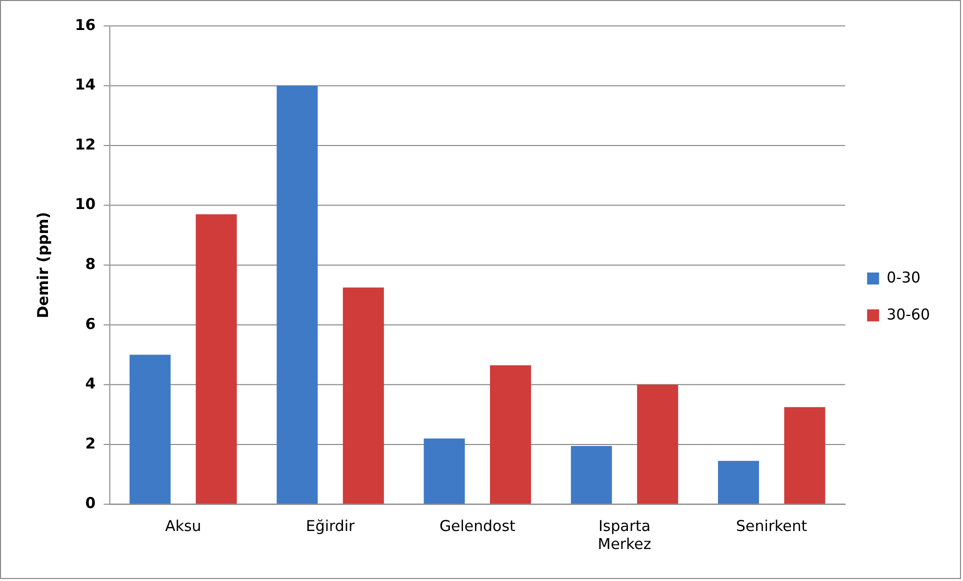 Image resolution: width=963 pixels, height=581 pixels. What do you see at coordinates (331, 526) in the screenshot?
I see `x-tick-label: Eğirdir` at bounding box center [331, 526].